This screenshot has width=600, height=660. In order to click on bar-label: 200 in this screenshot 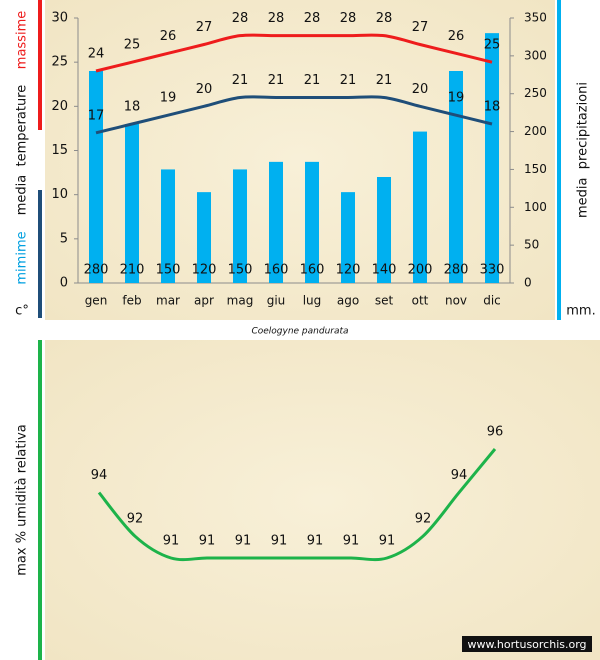, I will do `click(420, 270)`.